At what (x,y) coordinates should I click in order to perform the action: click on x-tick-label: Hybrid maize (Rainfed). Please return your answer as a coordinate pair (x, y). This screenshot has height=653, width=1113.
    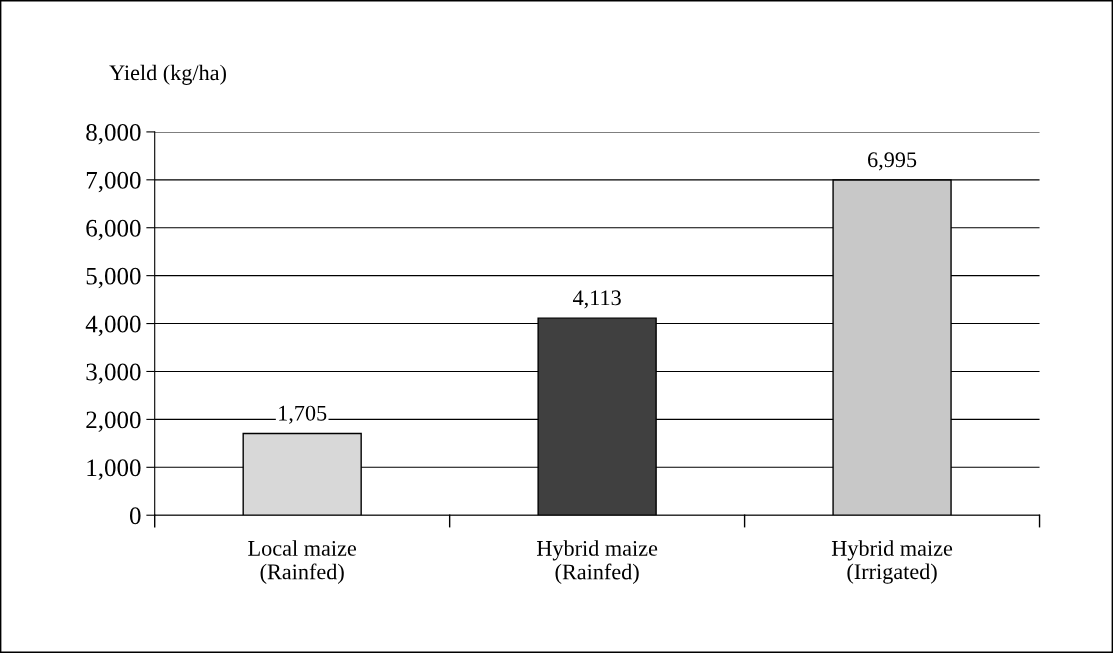
    Looking at the image, I should click on (597, 562).